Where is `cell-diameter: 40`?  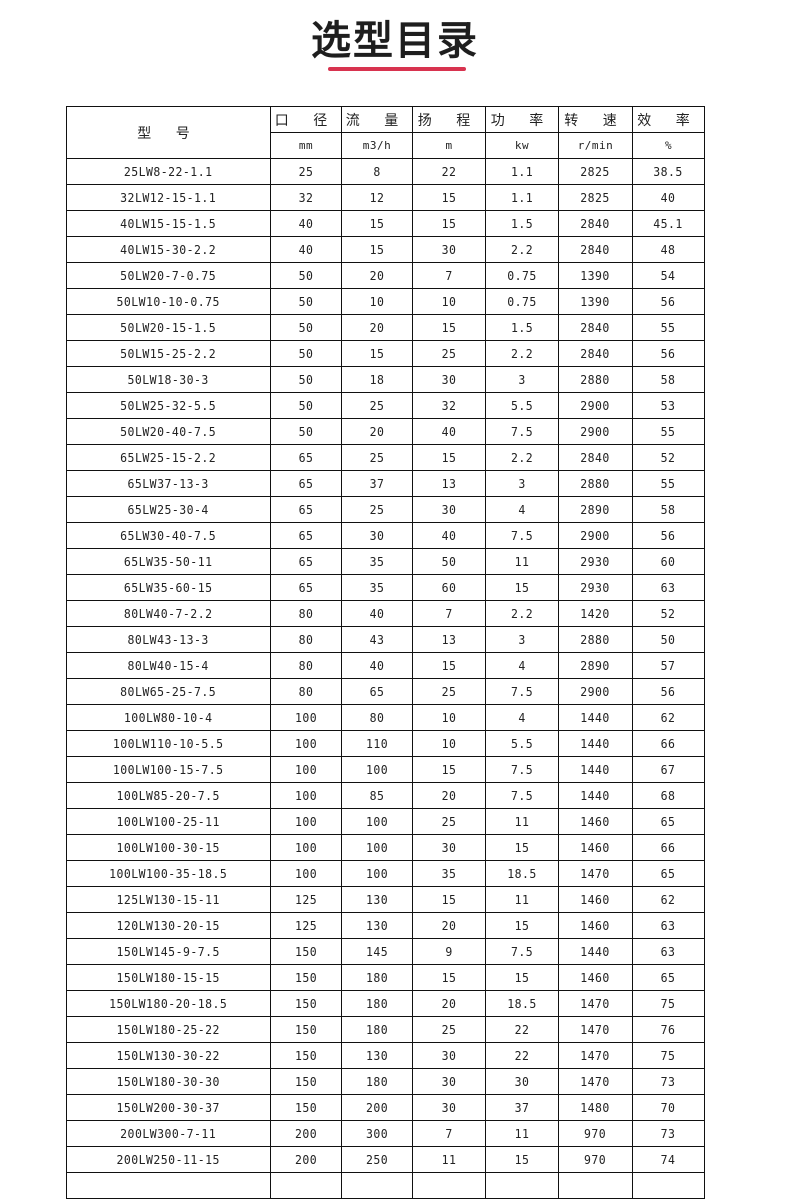
cell-diameter: 40 is located at coordinates (306, 223).